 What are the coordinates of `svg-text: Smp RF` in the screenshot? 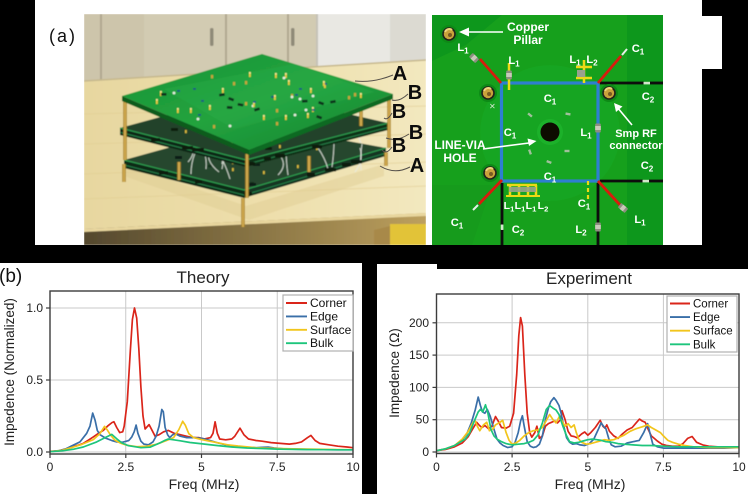 It's located at (636, 134).